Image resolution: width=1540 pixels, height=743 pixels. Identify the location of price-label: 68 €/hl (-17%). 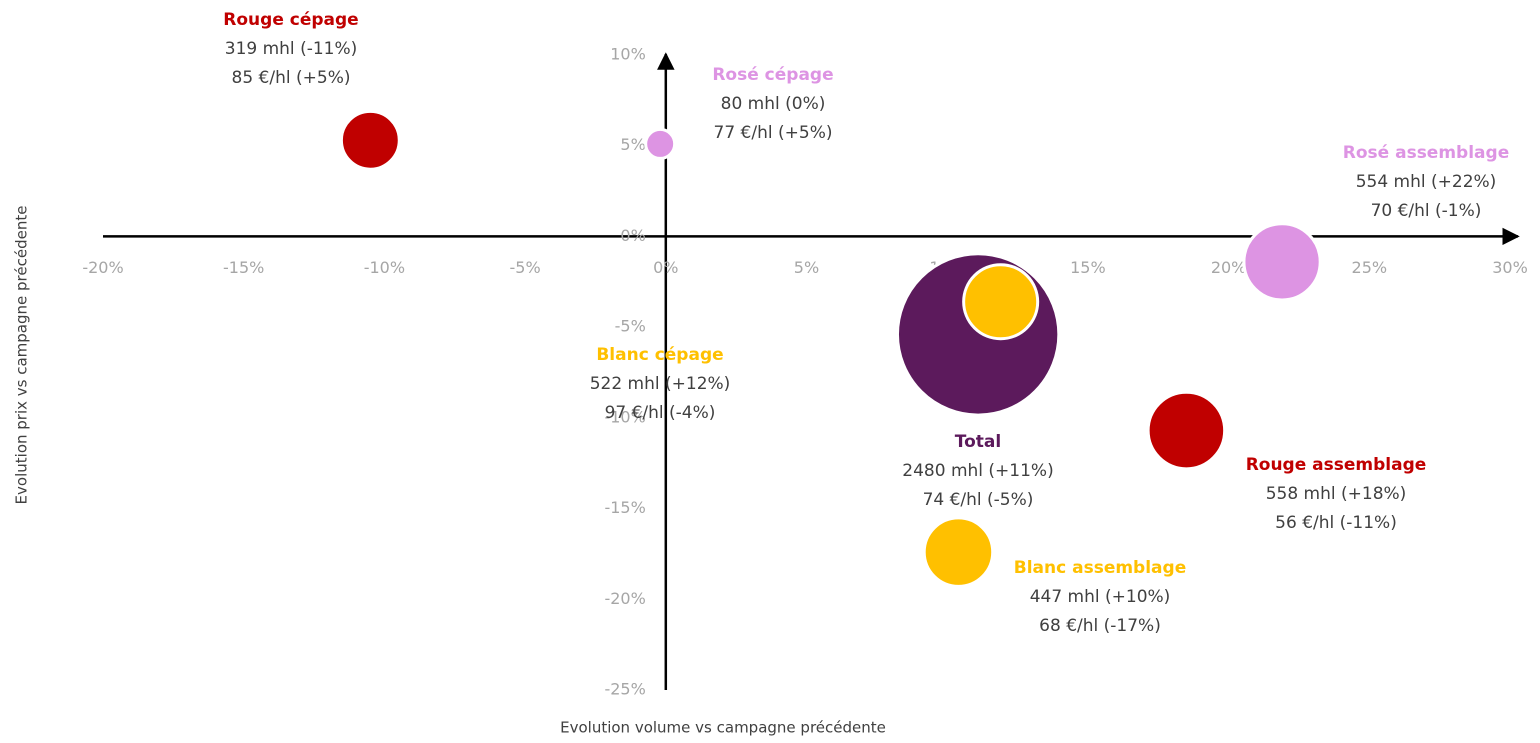
(1100, 626).